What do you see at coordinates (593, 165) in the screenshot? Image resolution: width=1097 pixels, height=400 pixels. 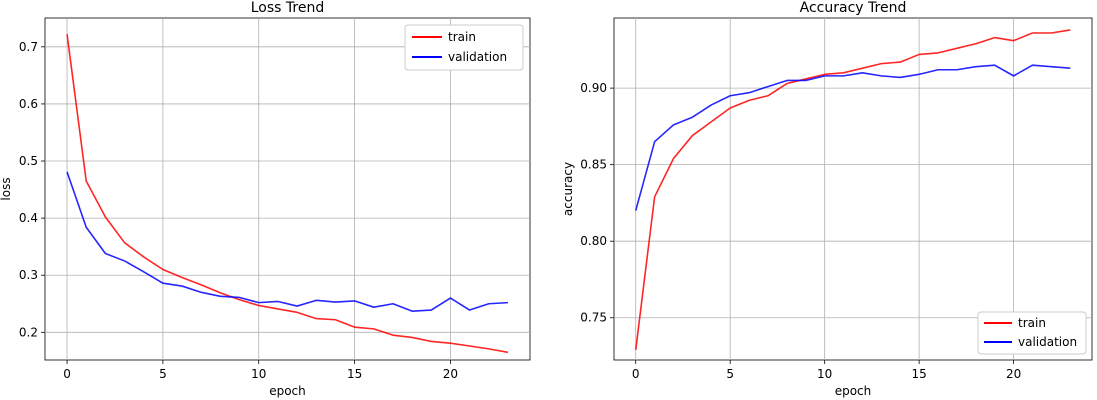 I see `y-tick-label: 0.85` at bounding box center [593, 165].